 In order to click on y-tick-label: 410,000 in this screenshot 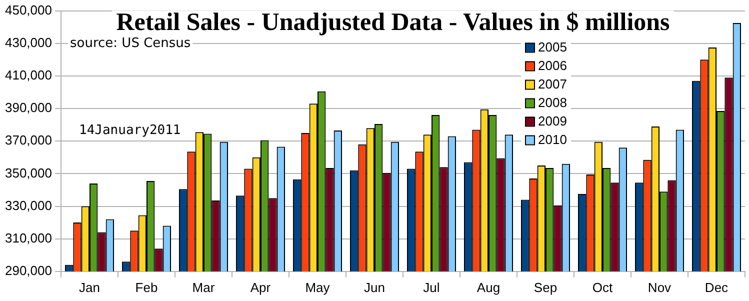, I will do `click(28, 75)`.